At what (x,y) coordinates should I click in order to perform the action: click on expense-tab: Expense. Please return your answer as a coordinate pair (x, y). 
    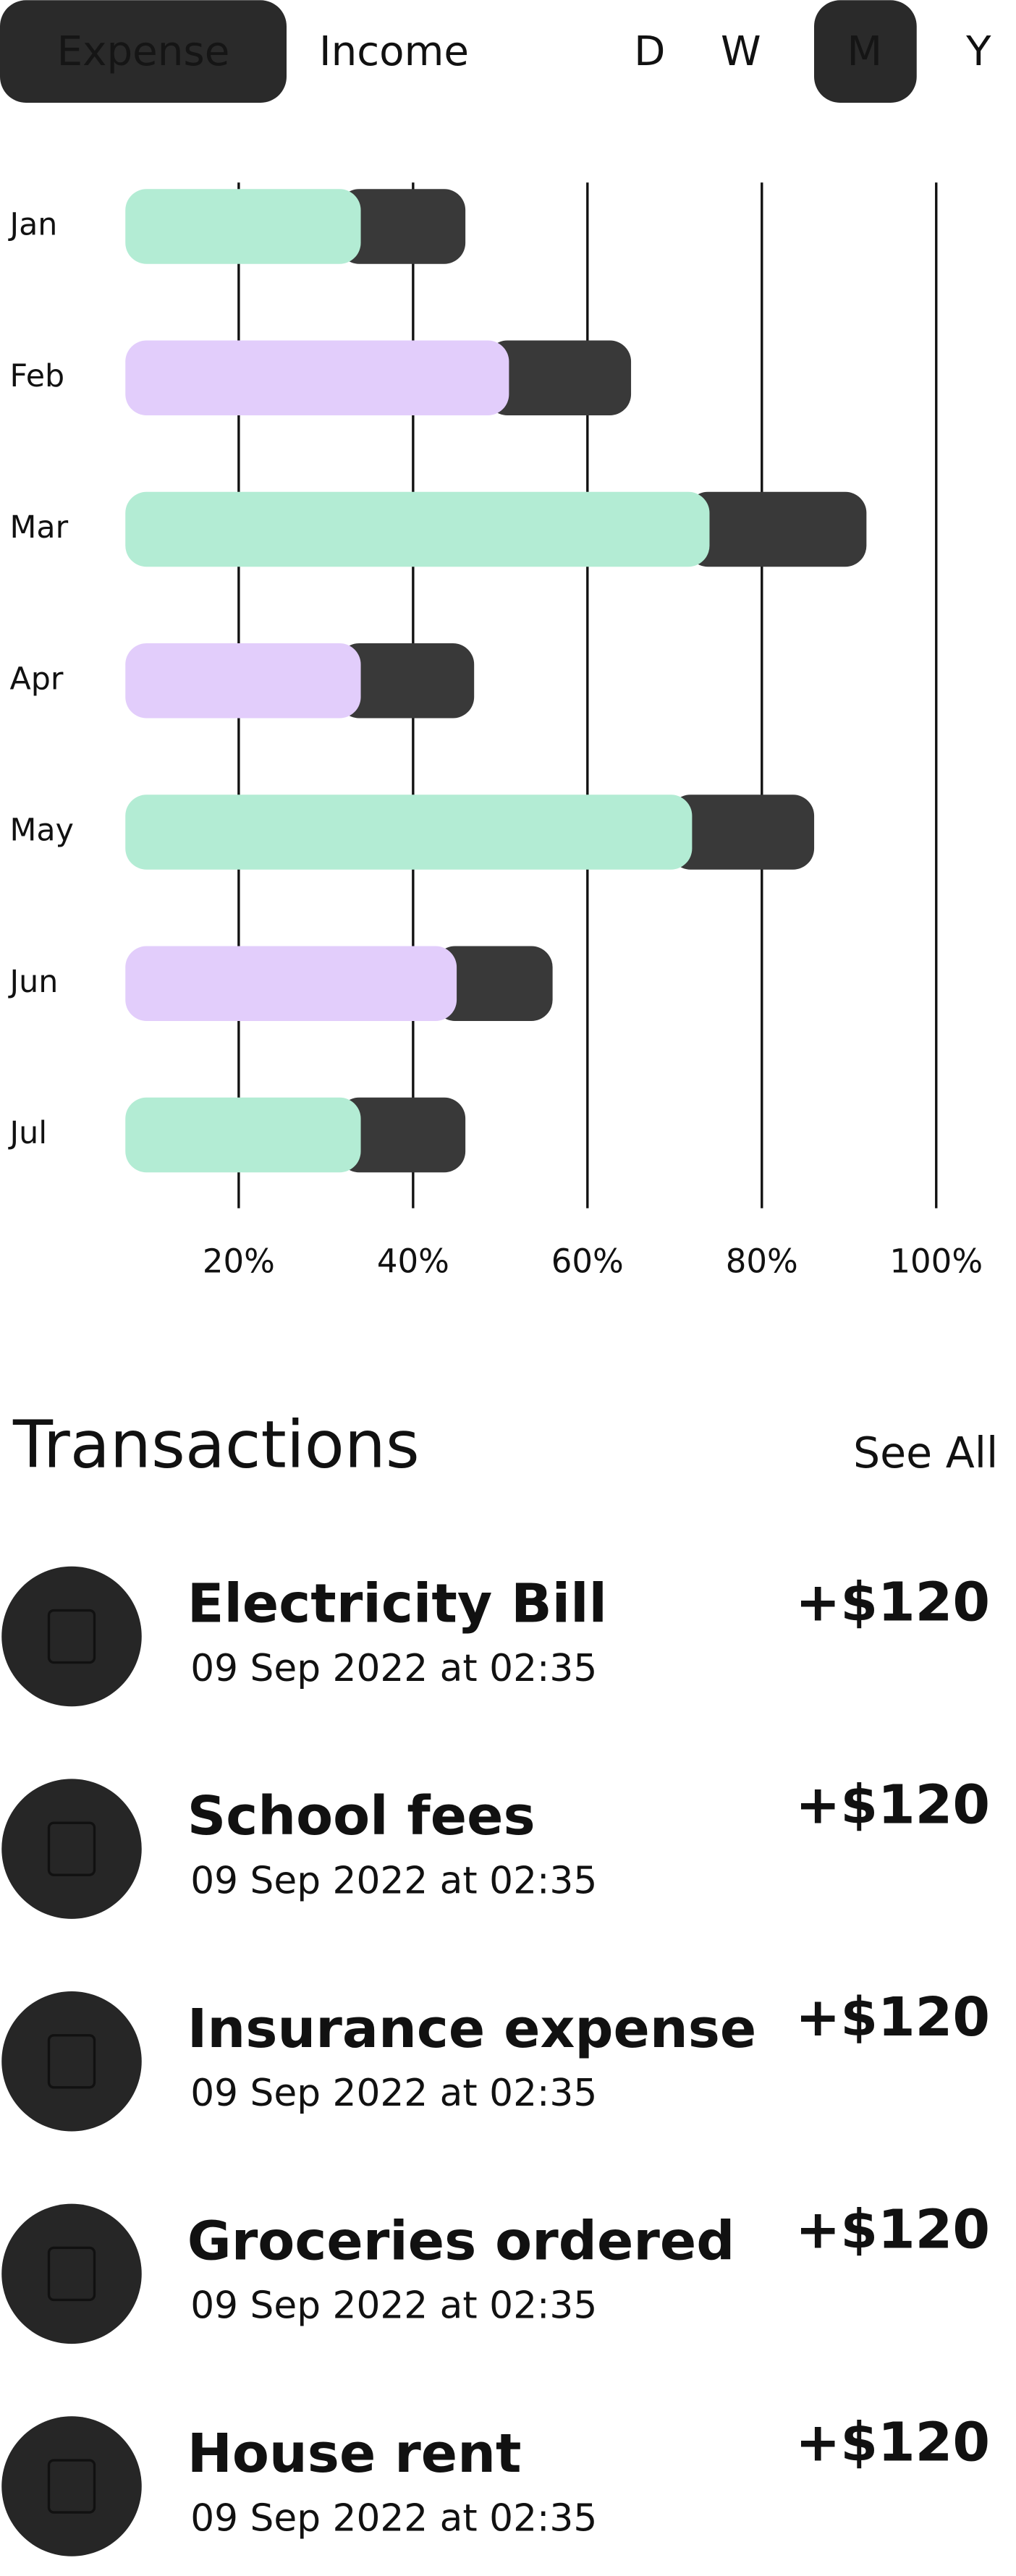
    Looking at the image, I should click on (143, 51).